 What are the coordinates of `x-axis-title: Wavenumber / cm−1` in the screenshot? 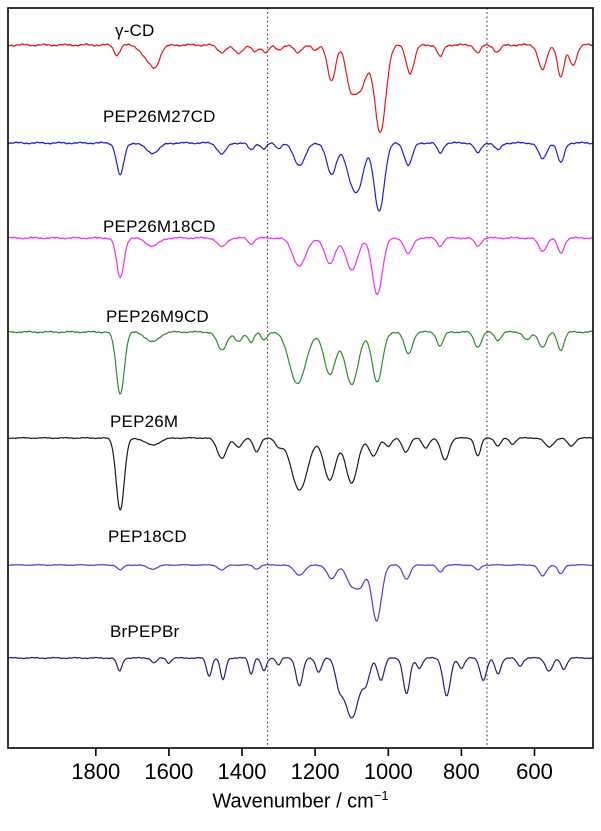 It's located at (300, 801).